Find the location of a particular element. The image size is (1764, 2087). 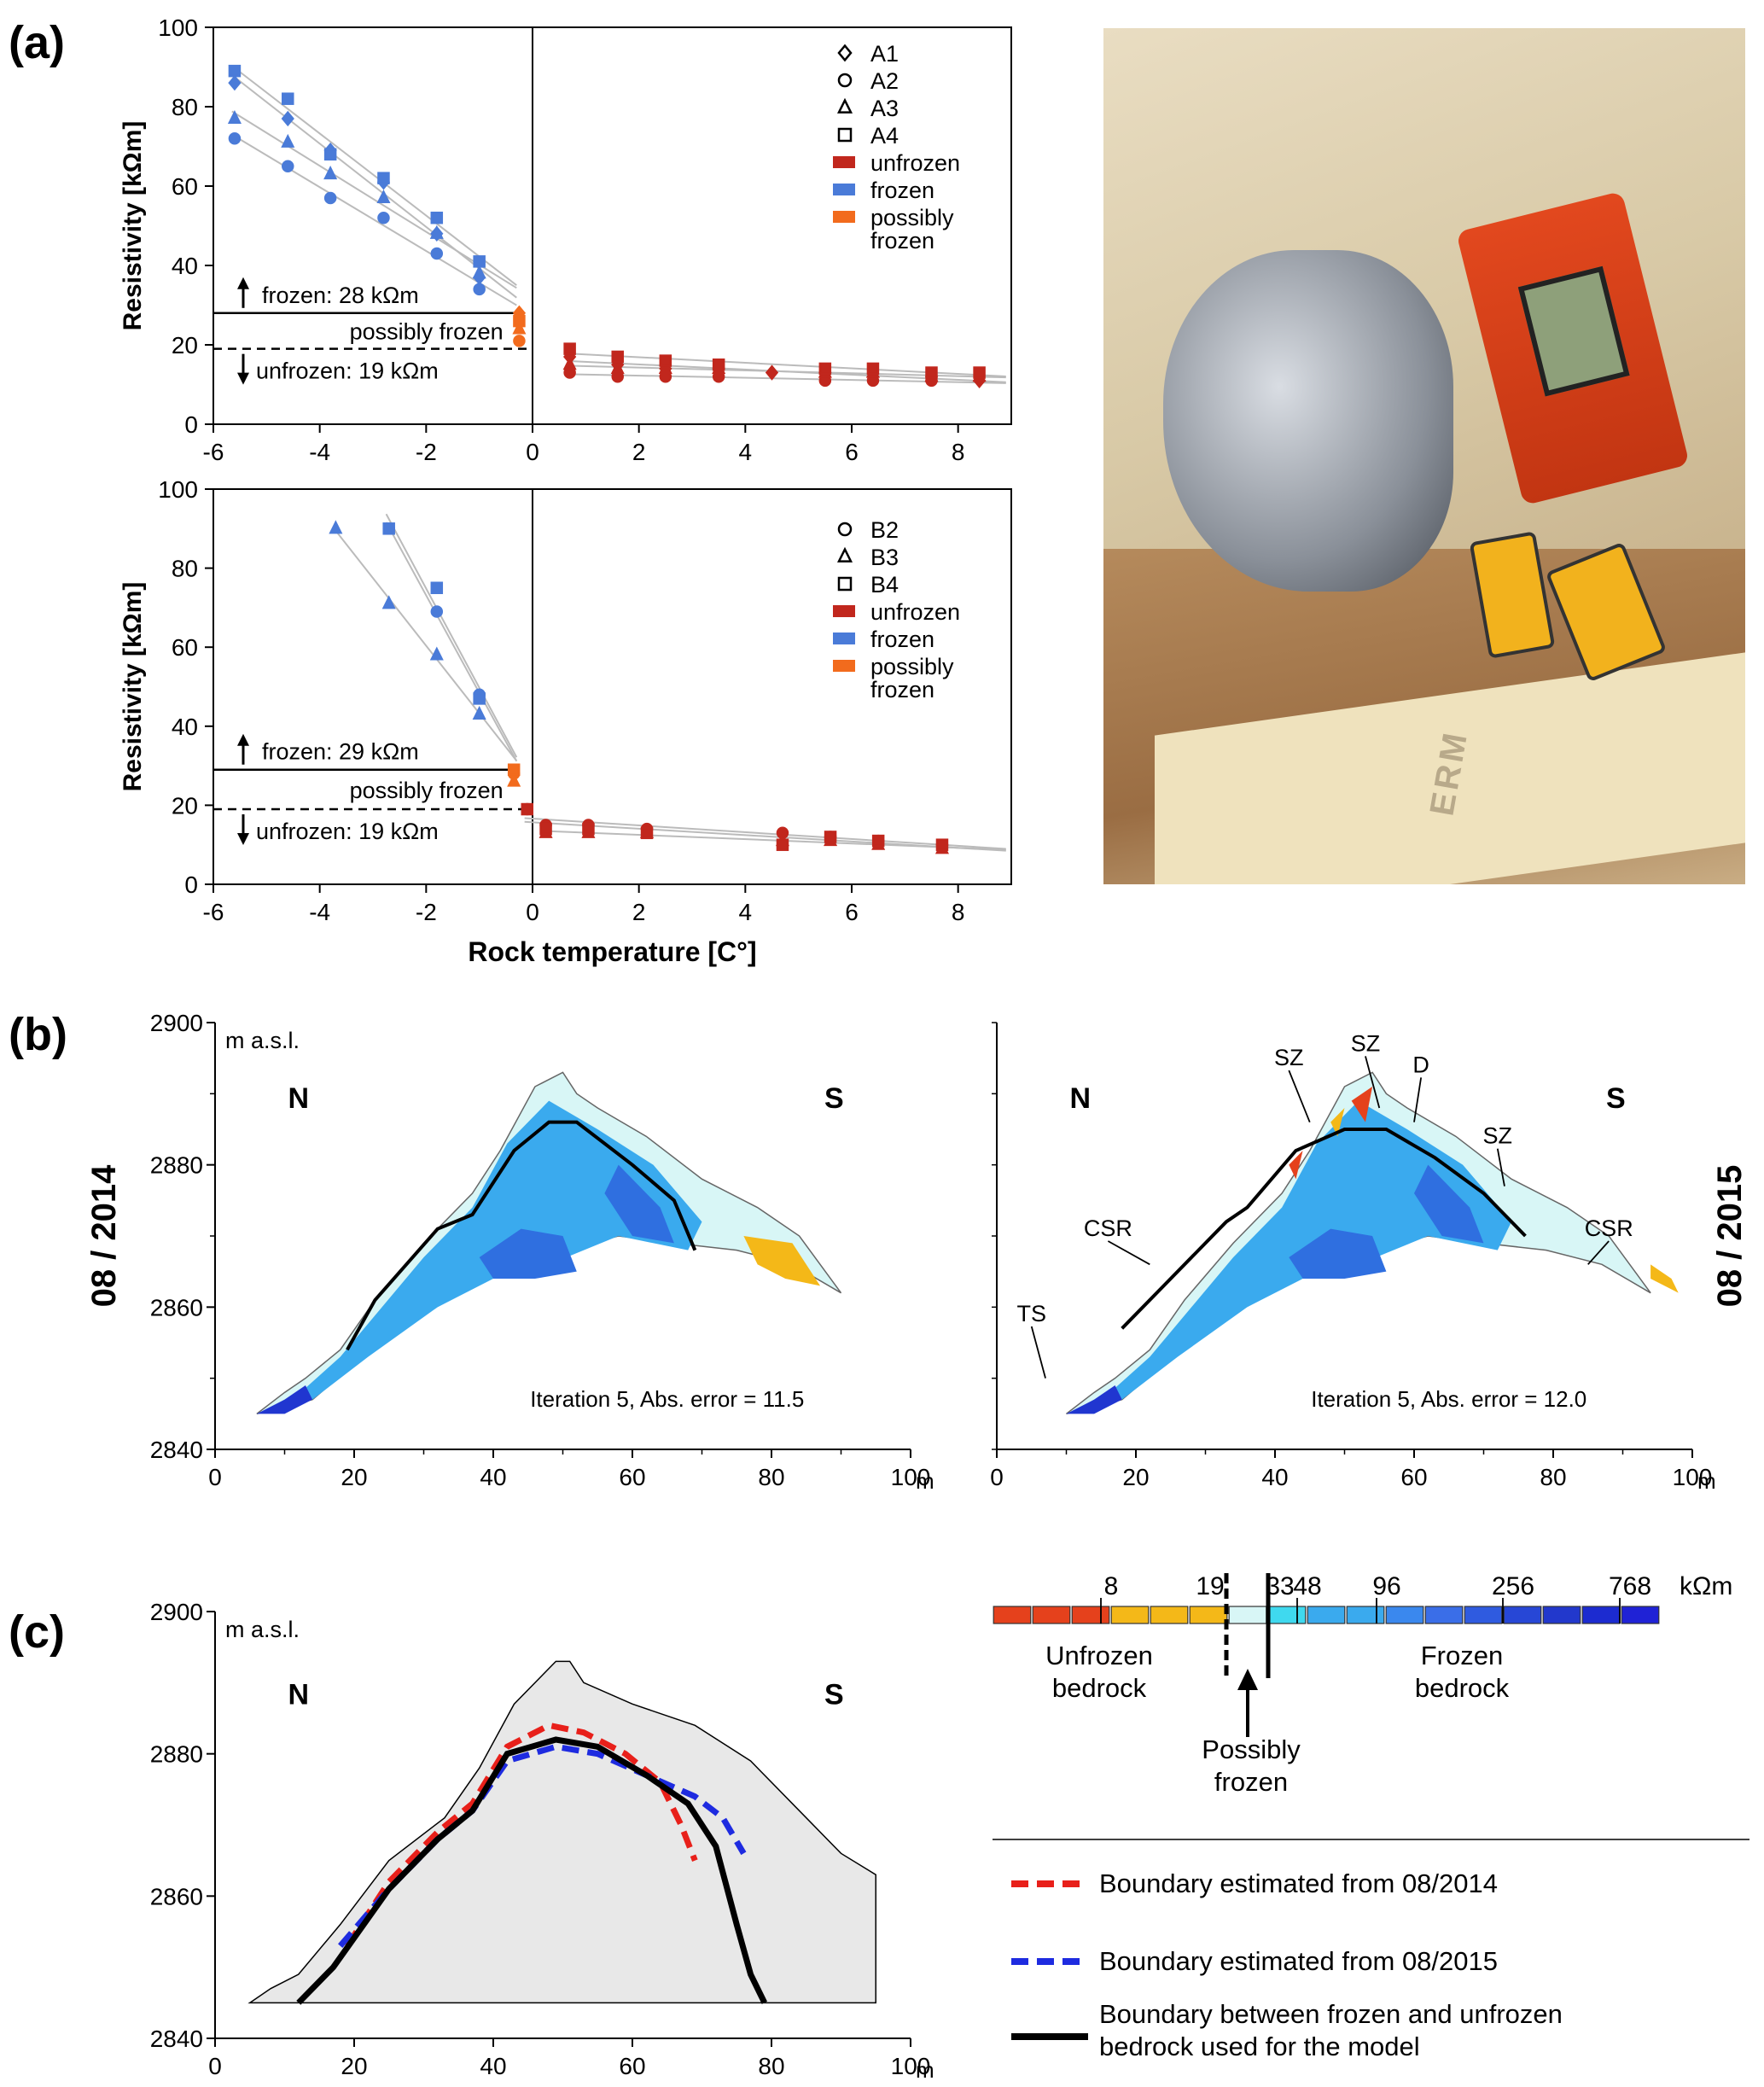

y-tick-label: 2880 is located at coordinates (177, 1165).